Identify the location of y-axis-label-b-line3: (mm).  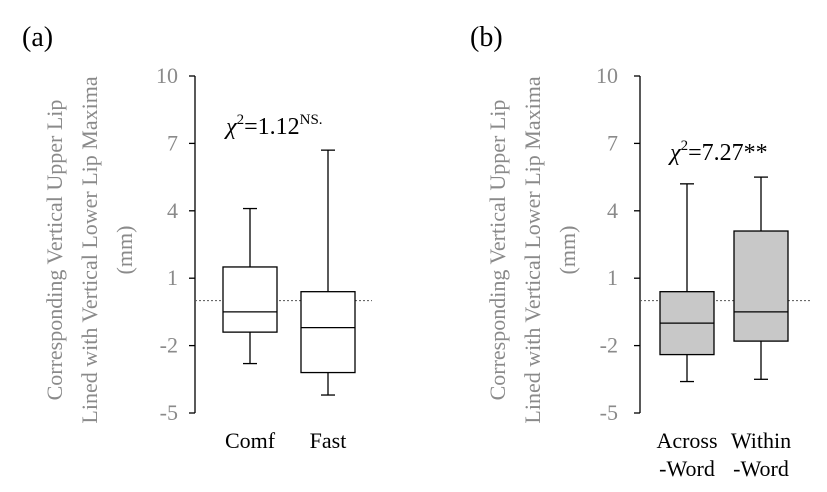
(567, 250).